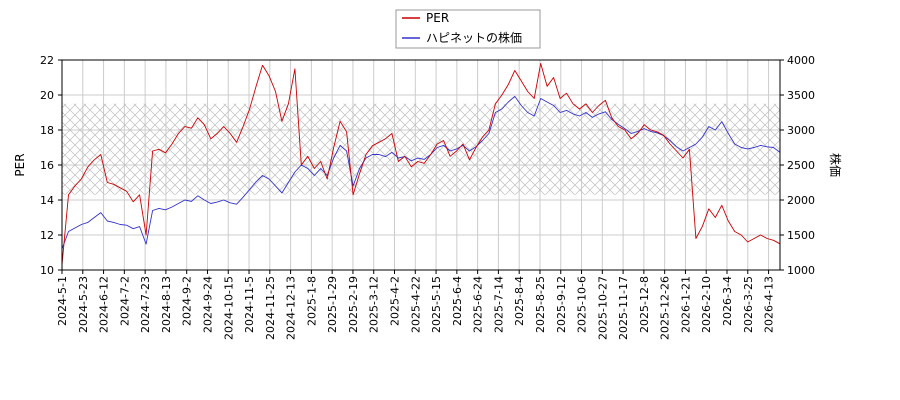 This screenshot has width=900, height=400. I want to click on x-tick-label: 2025-12-26, so click(665, 308).